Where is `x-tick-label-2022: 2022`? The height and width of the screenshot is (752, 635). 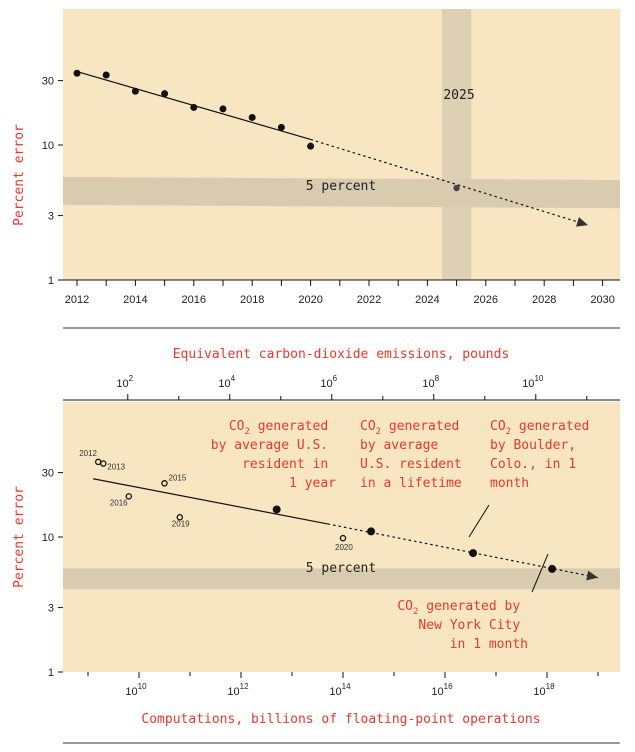 x-tick-label-2022: 2022 is located at coordinates (369, 300).